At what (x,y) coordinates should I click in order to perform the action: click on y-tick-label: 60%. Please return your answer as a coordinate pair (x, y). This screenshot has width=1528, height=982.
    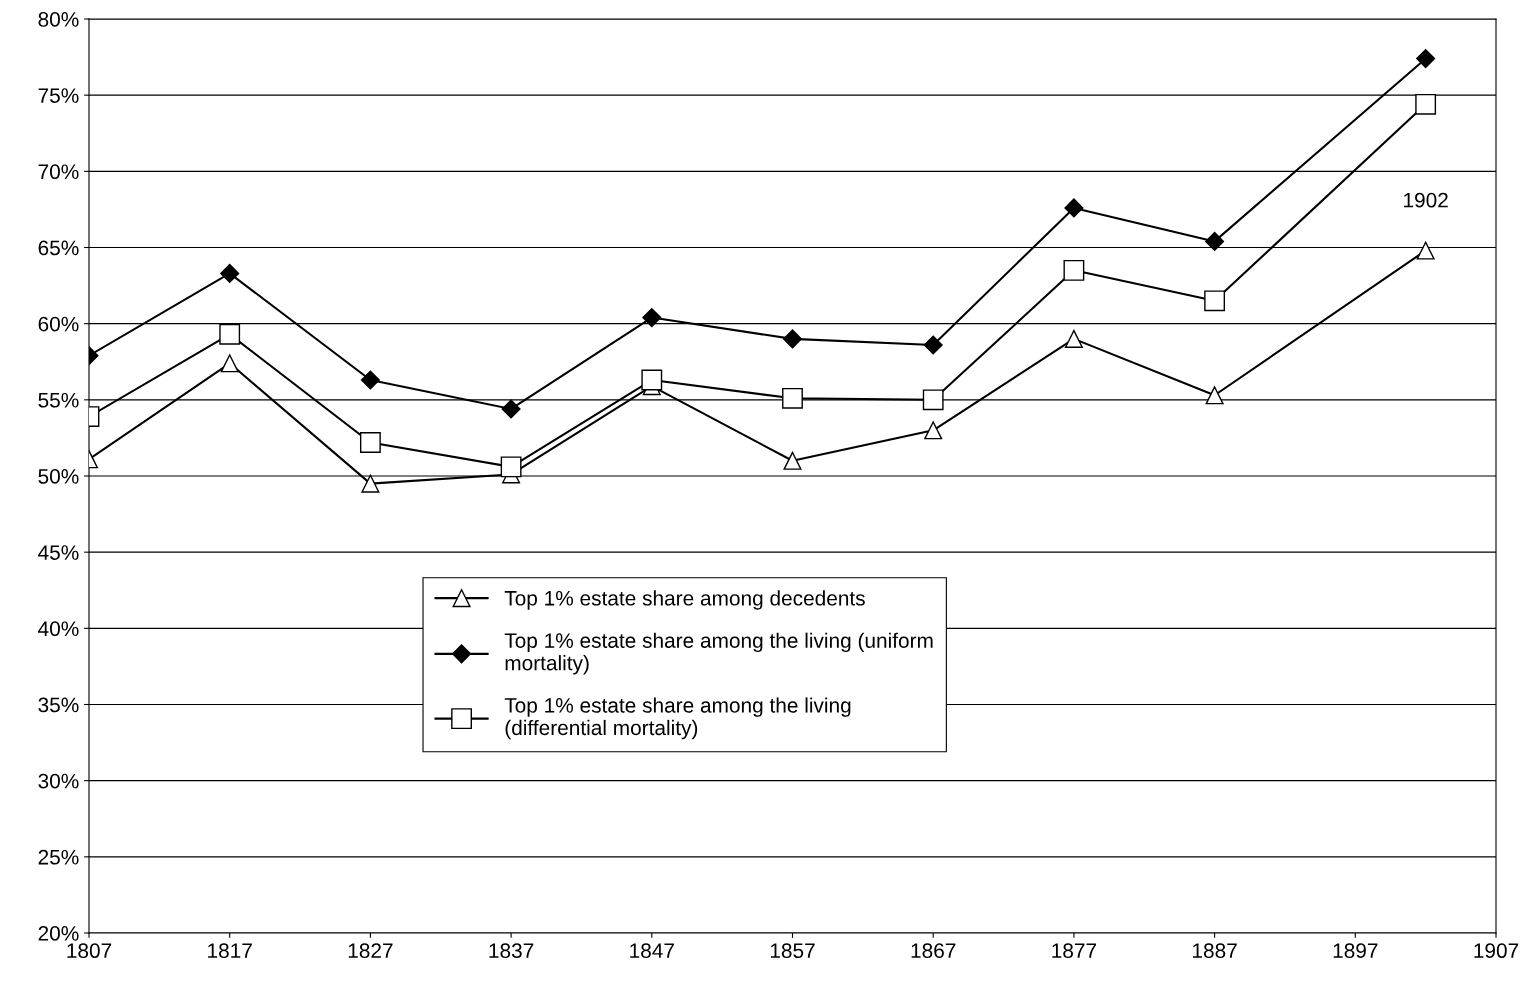
    Looking at the image, I should click on (58, 324).